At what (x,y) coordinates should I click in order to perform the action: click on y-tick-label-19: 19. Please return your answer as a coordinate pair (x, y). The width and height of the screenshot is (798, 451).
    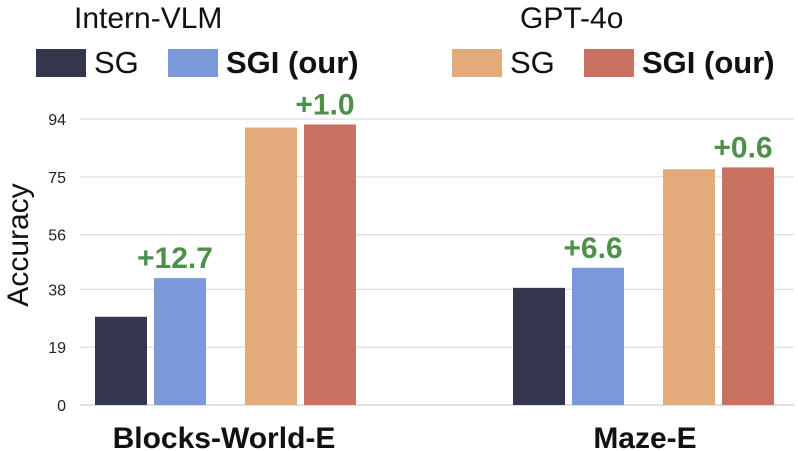
    Looking at the image, I should click on (57, 348).